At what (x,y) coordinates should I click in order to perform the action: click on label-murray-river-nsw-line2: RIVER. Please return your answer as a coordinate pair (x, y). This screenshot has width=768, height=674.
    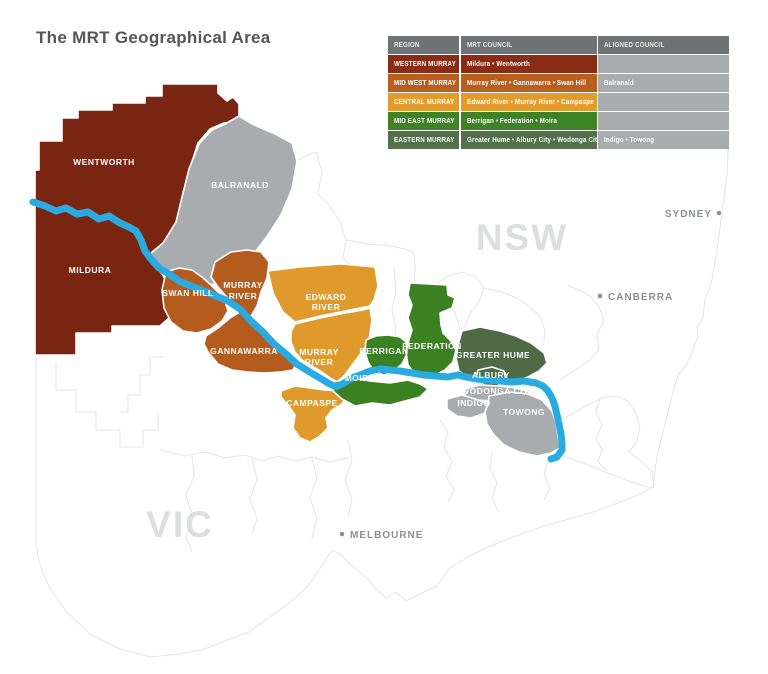
    Looking at the image, I should click on (243, 296).